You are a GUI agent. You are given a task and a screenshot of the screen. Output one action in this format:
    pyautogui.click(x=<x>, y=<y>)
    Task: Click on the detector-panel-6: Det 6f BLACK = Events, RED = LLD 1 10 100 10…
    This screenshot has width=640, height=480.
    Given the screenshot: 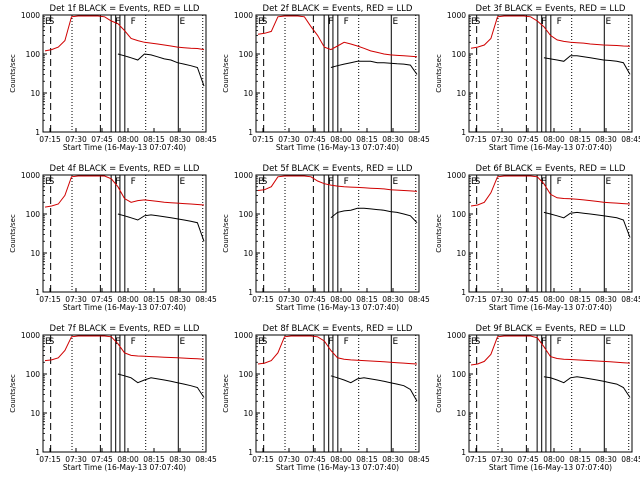 What is the action you would take?
    pyautogui.click(x=537, y=238)
    